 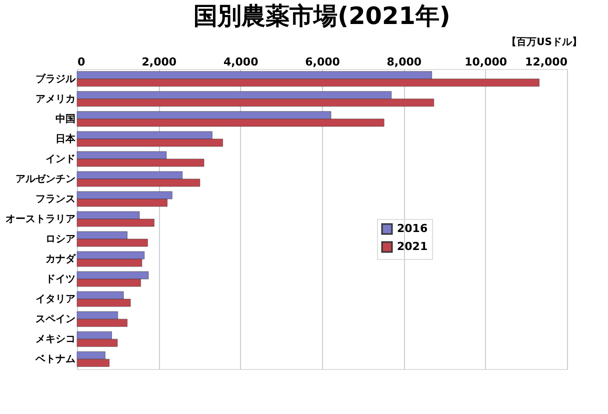 I want to click on y-tick-label: イタリア, so click(x=56, y=300).